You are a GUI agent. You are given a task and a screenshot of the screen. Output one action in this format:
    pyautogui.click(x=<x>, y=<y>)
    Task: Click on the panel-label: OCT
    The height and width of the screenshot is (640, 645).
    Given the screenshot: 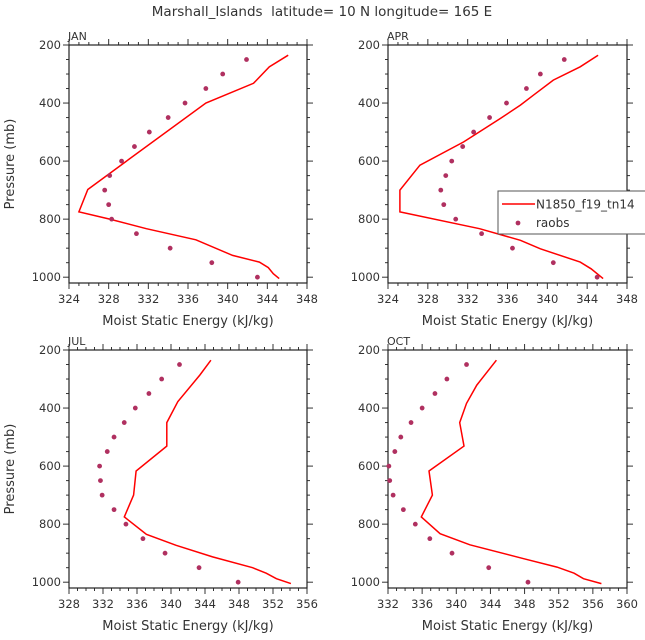 What is the action you would take?
    pyautogui.click(x=398, y=341)
    